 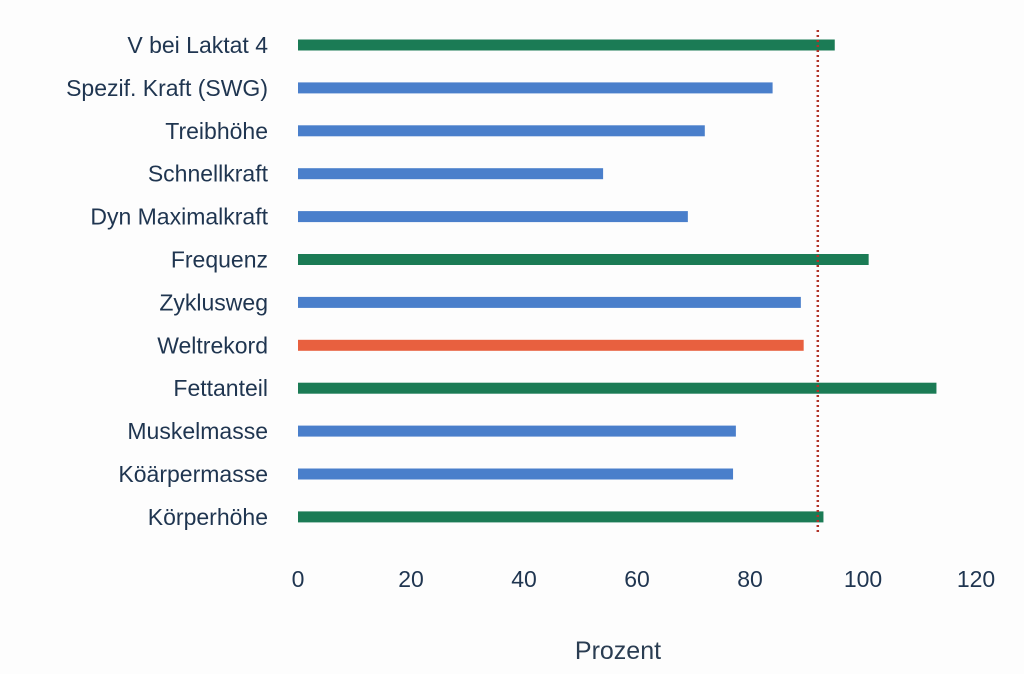 I want to click on category-label-weltrekord: Weltrekord, so click(x=212, y=345).